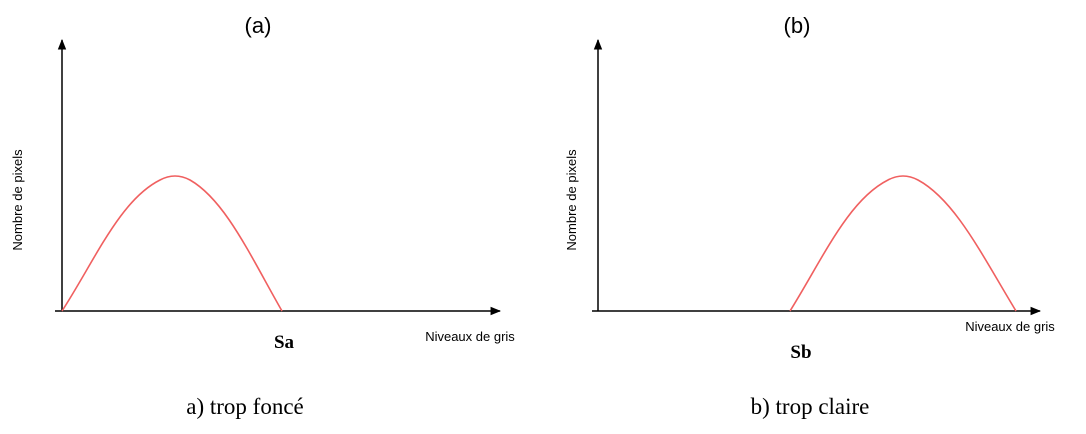 This screenshot has height=434, width=1086. What do you see at coordinates (797, 25) in the screenshot?
I see `panel-label: (b)` at bounding box center [797, 25].